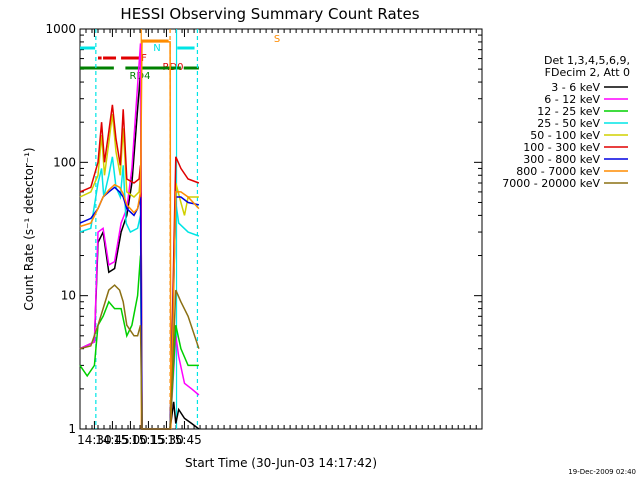 The height and width of the screenshot is (480, 640). I want to click on legend-entry-label: 800 - 7000 keV, so click(558, 171).